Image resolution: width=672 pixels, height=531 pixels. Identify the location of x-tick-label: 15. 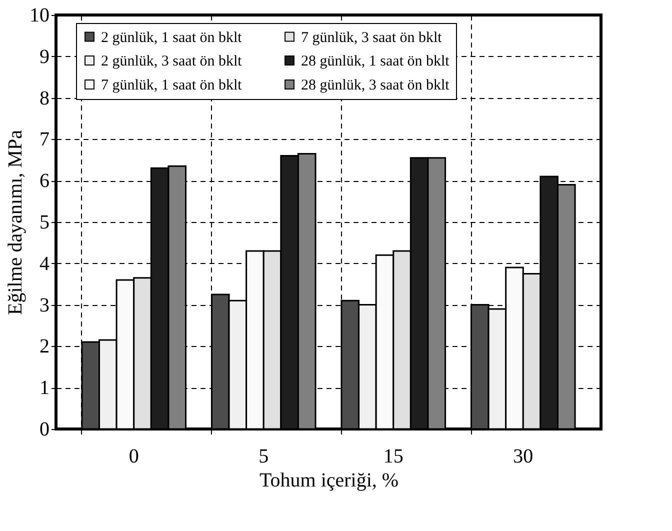
(393, 457).